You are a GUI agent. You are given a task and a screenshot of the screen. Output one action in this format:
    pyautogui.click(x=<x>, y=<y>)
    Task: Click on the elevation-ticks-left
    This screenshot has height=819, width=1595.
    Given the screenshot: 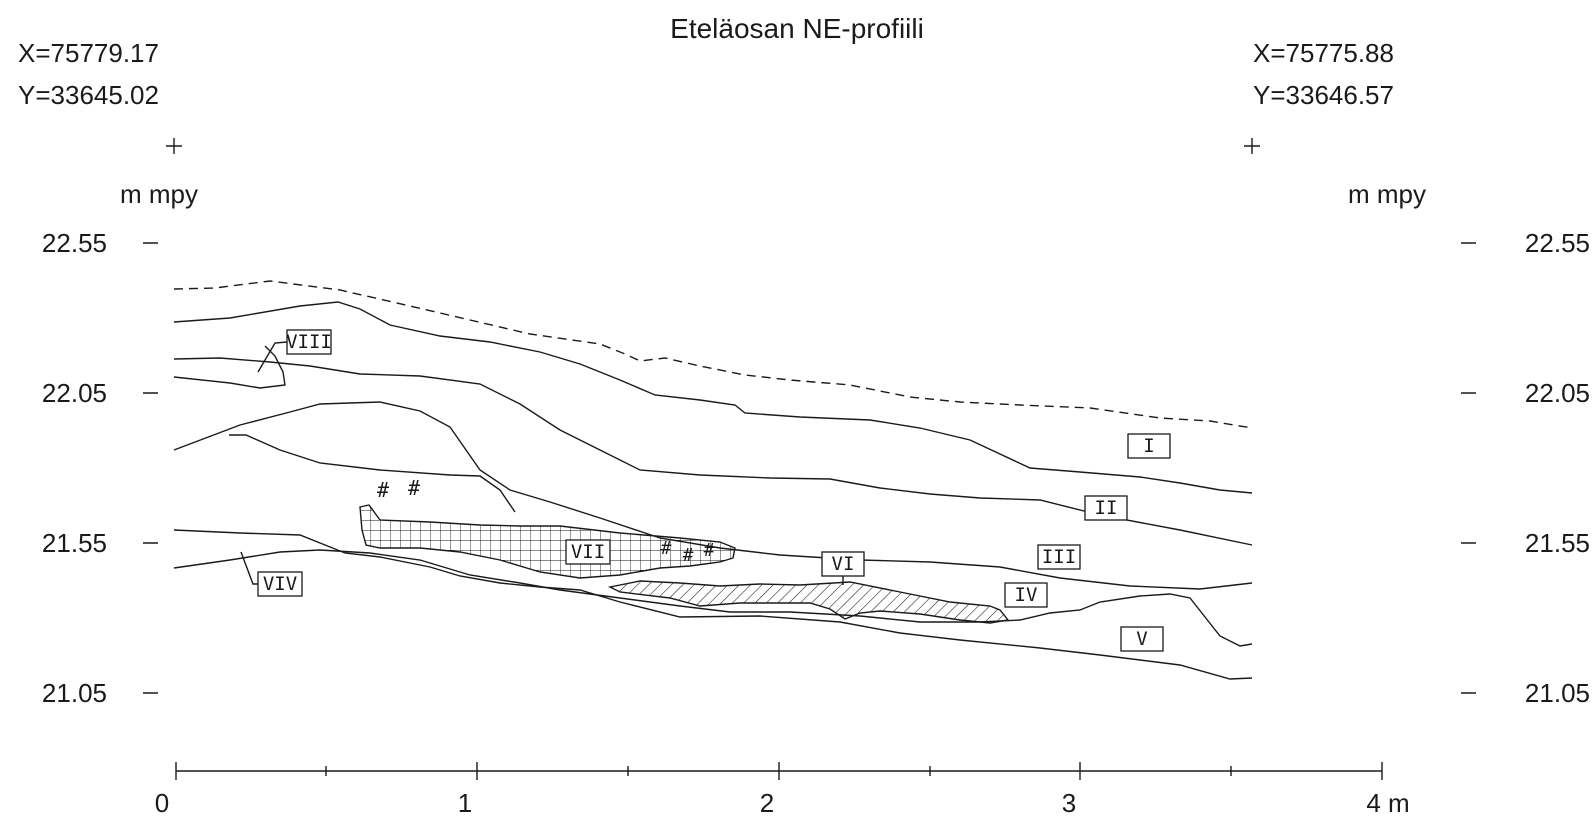 What is the action you would take?
    pyautogui.click(x=150, y=468)
    